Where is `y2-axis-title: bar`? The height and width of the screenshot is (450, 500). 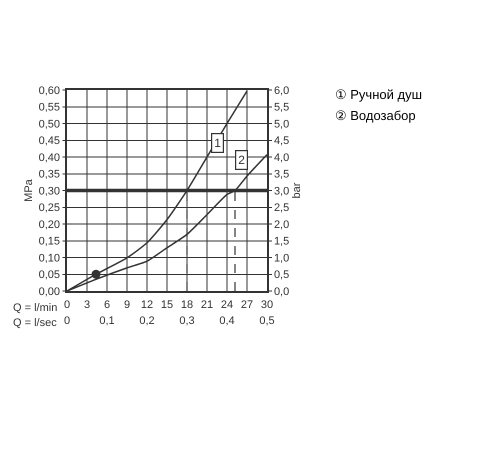 y2-axis-title: bar is located at coordinates (296, 190).